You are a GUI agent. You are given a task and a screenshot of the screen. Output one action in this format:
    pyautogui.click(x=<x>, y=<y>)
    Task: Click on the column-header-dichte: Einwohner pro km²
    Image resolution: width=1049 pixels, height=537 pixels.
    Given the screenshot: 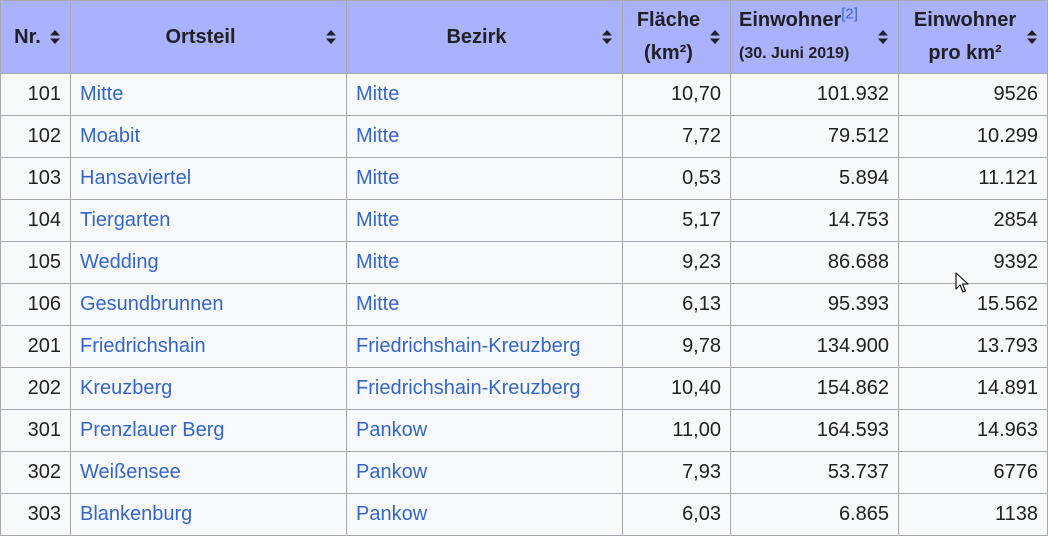 What is the action you would take?
    pyautogui.click(x=973, y=37)
    